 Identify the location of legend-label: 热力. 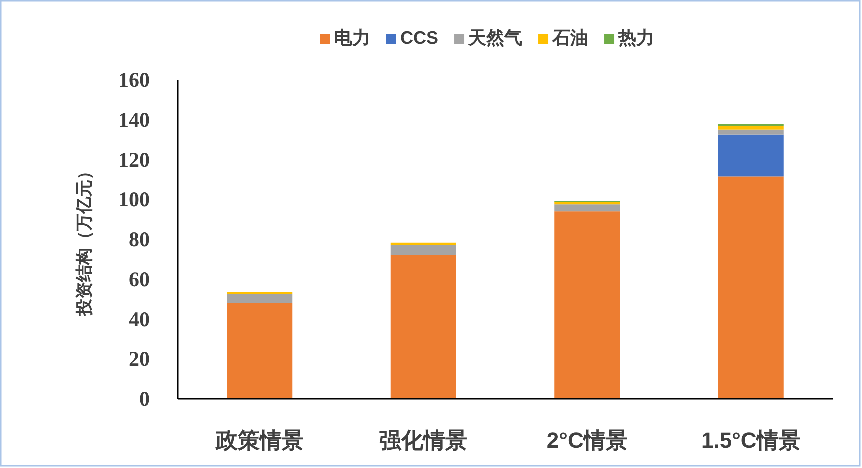
(636, 38).